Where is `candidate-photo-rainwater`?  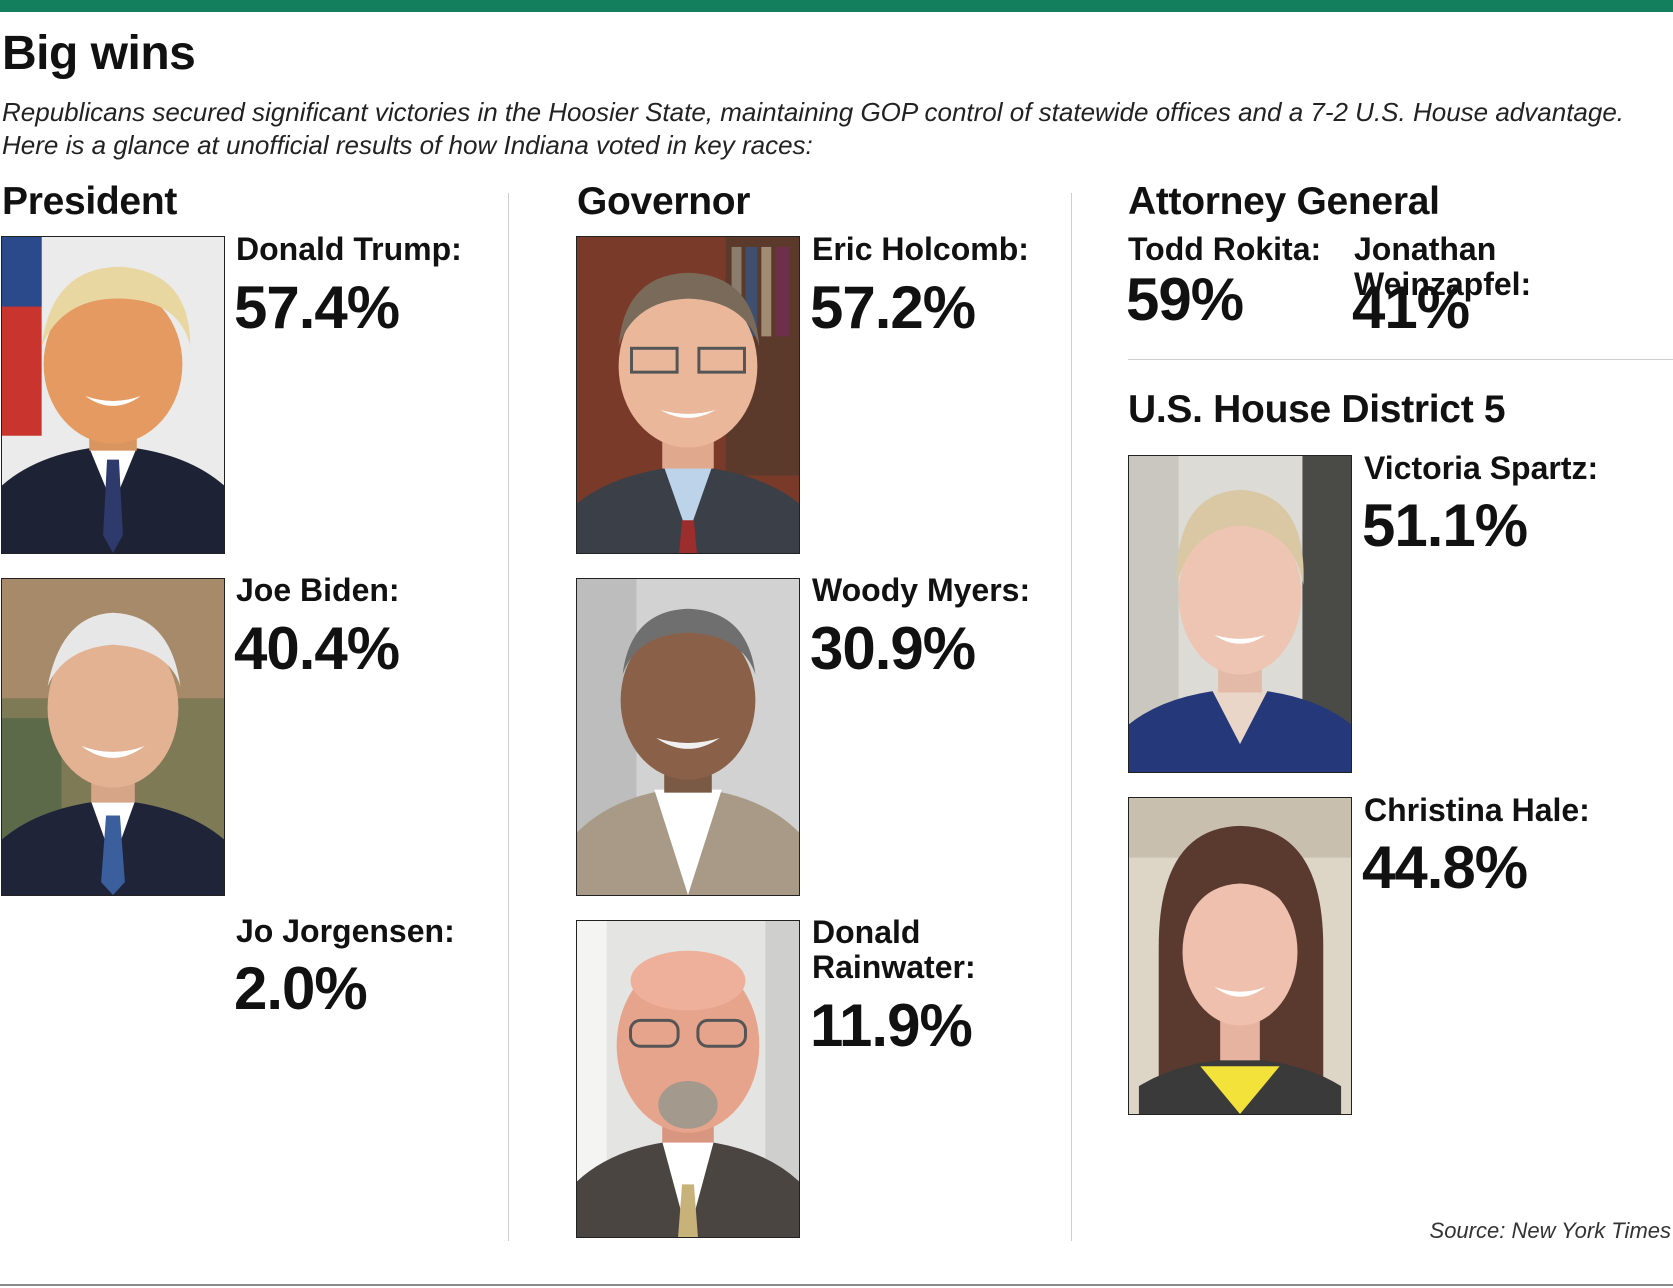
candidate-photo-rainwater is located at coordinates (688, 1079).